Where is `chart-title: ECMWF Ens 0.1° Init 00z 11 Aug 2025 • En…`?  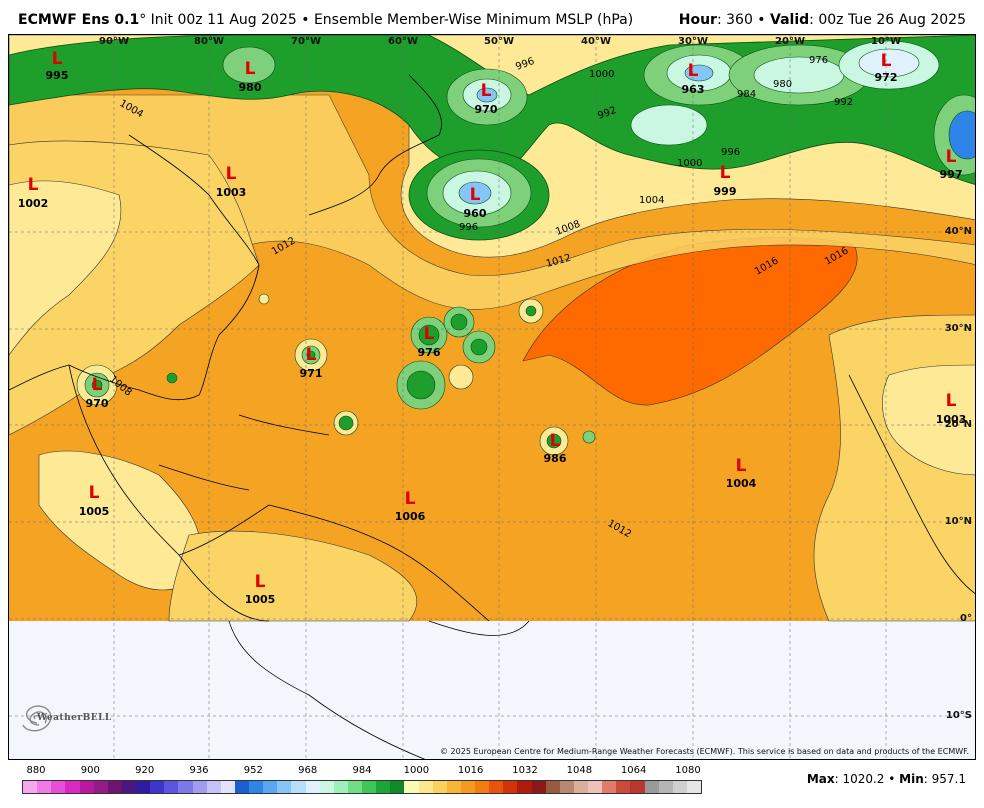
chart-title: ECMWF Ens 0.1° Init 00z 11 Aug 2025 • En… is located at coordinates (325, 20).